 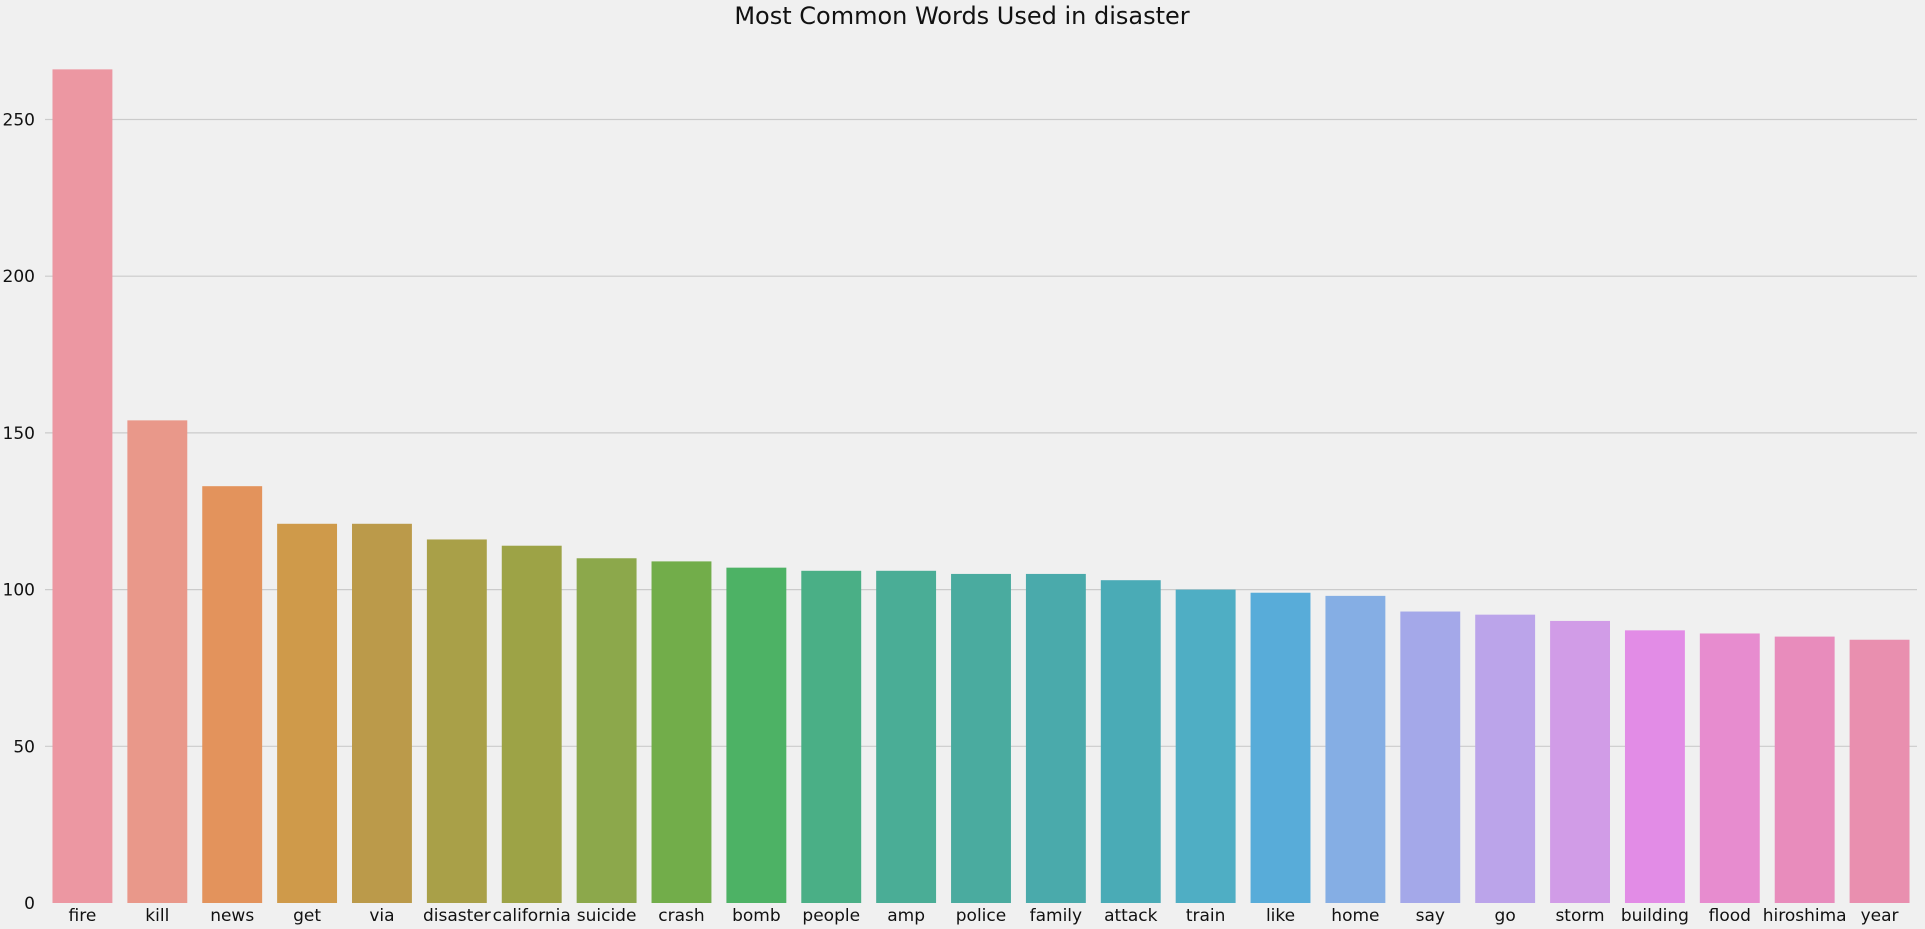 I want to click on bar-attack, so click(x=1130, y=741).